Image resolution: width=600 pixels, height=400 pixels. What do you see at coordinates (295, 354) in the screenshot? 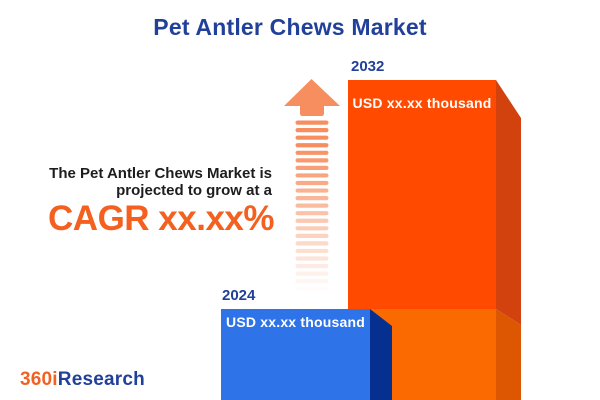
I see `bar-2024-front` at bounding box center [295, 354].